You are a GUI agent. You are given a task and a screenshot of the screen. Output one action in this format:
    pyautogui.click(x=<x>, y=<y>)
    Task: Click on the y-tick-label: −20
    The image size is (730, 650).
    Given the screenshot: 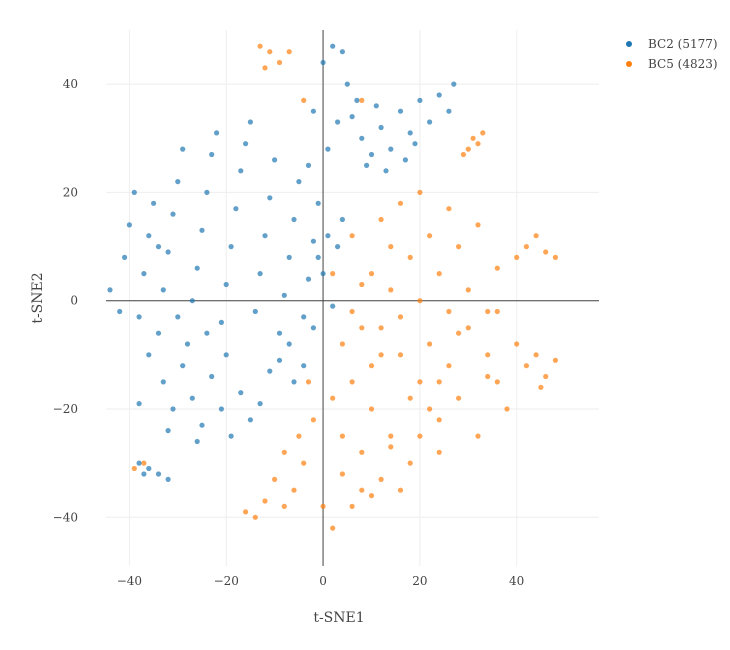 What is the action you would take?
    pyautogui.click(x=65, y=409)
    